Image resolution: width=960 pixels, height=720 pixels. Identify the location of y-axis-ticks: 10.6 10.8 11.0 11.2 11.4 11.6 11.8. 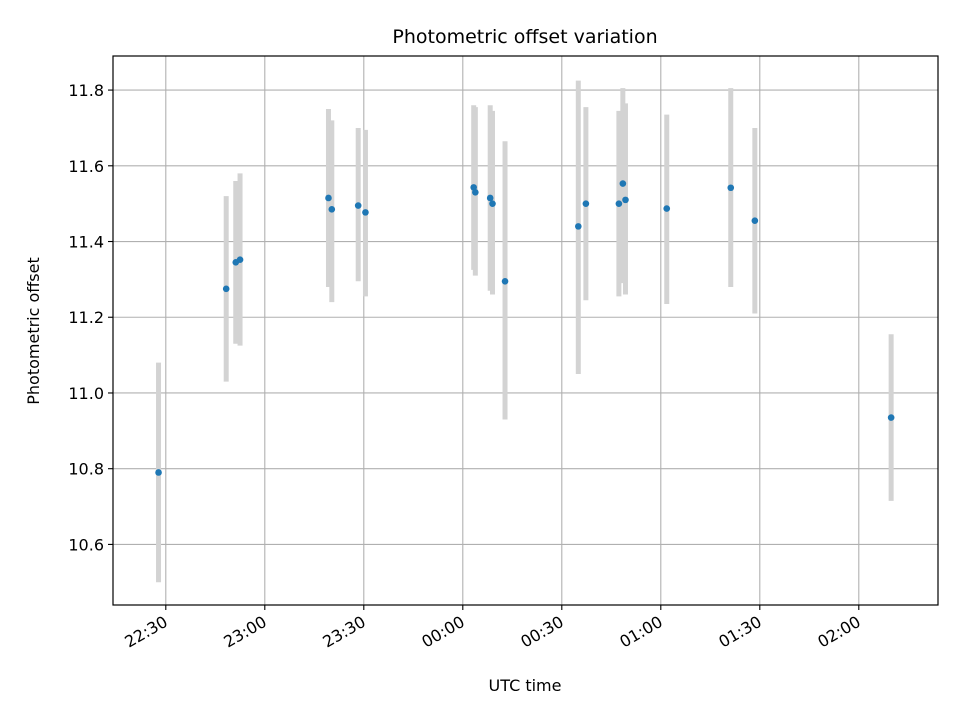
(90, 317).